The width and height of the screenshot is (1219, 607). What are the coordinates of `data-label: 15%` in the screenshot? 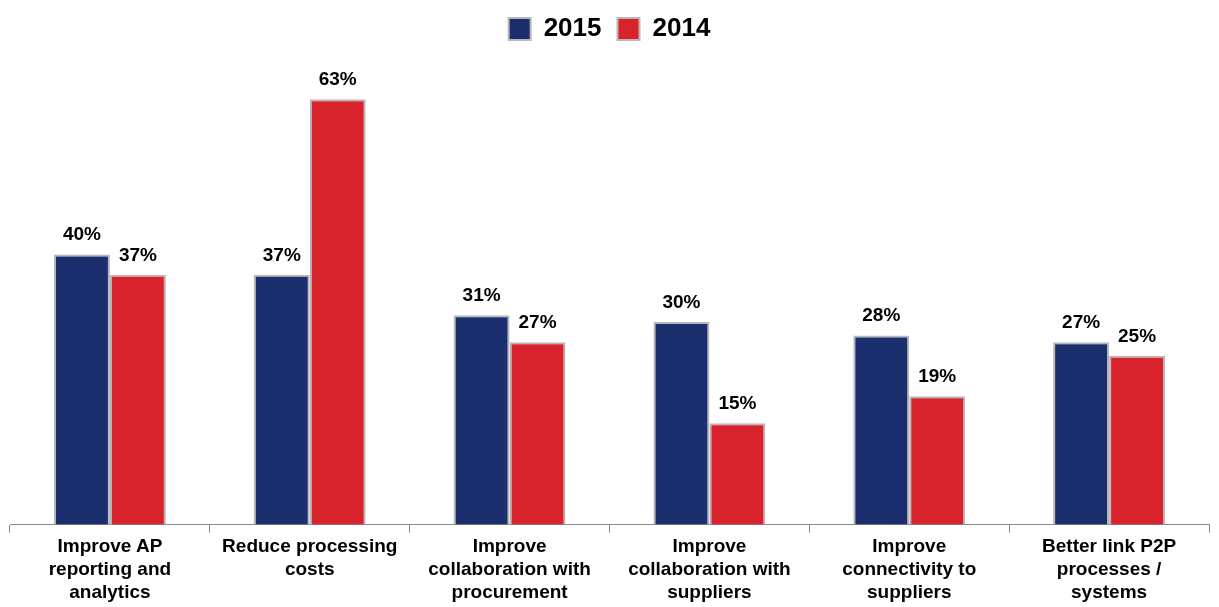 It's located at (737, 403).